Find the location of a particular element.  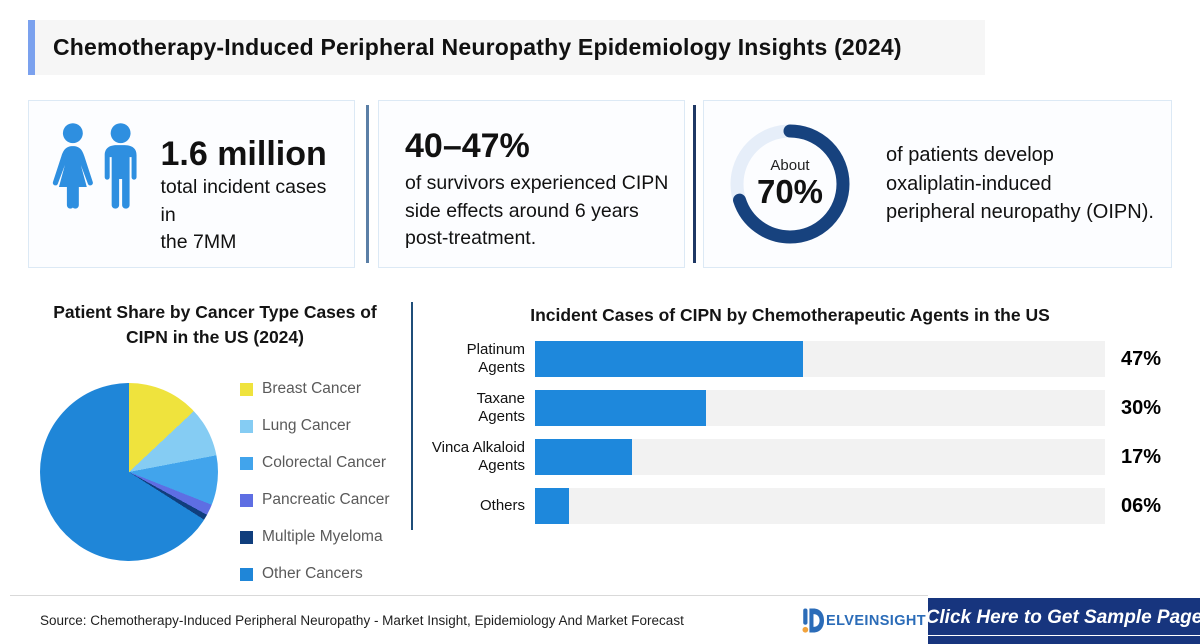

get-sample-page-button: Click Here to Get Sample Page is located at coordinates (1058, 621).